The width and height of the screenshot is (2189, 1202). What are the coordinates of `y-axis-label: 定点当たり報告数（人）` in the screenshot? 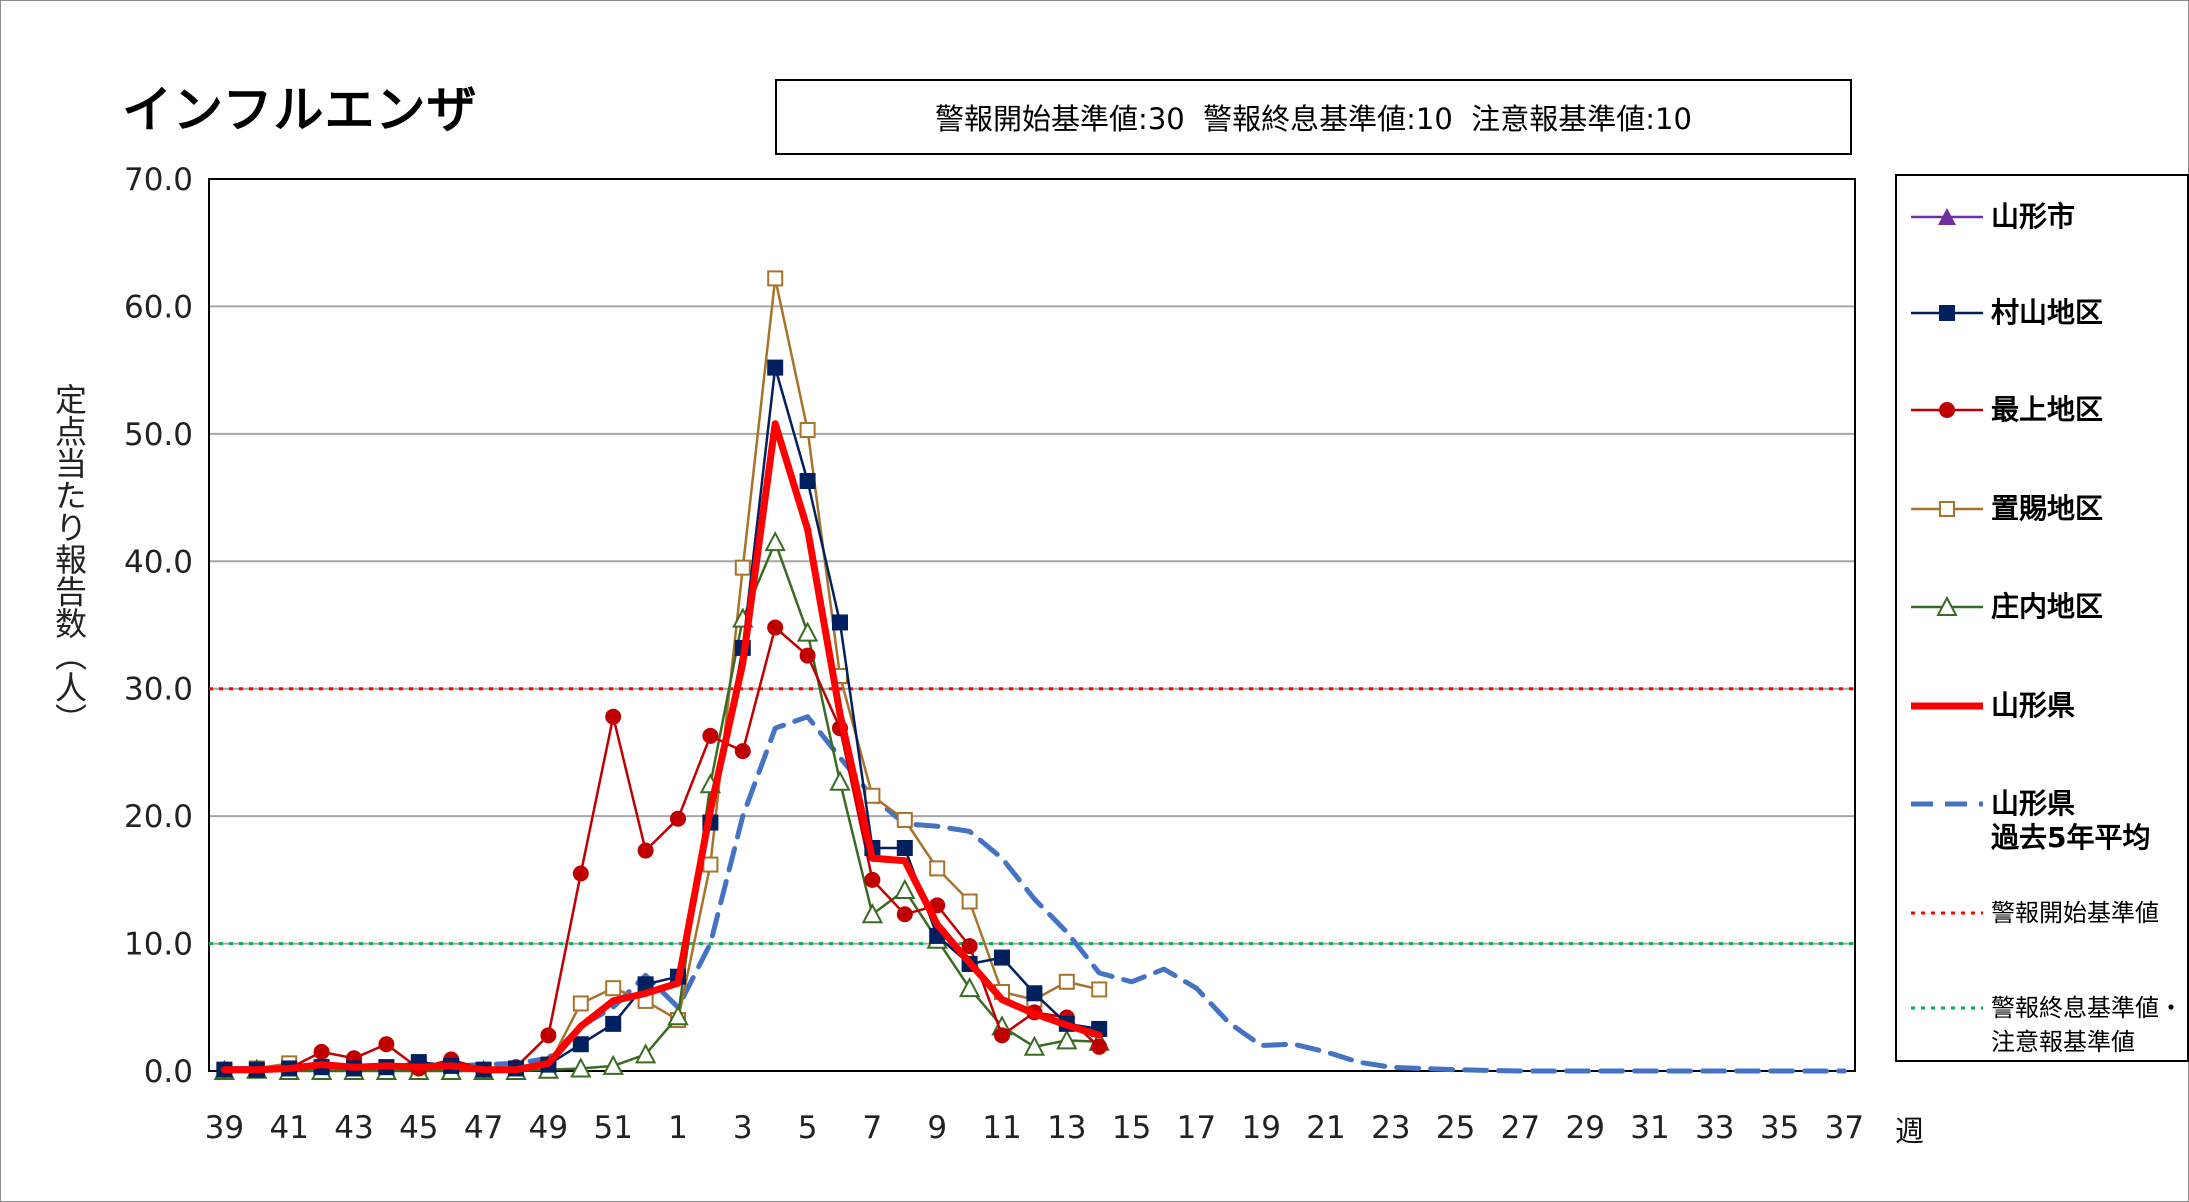 It's located at (69, 559).